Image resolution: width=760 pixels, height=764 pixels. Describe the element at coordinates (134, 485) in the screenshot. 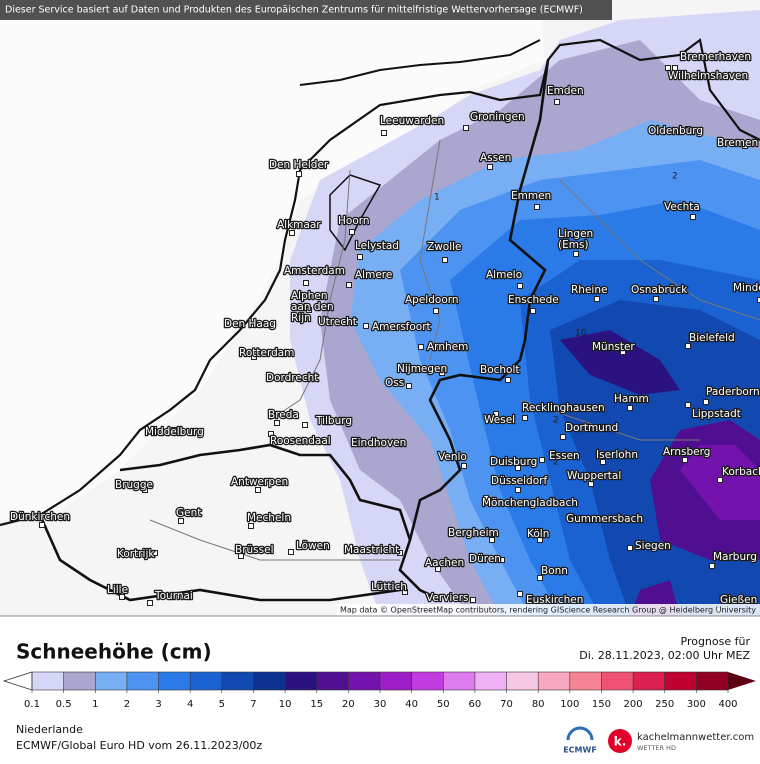

I see `city-label: Brugge` at that location.